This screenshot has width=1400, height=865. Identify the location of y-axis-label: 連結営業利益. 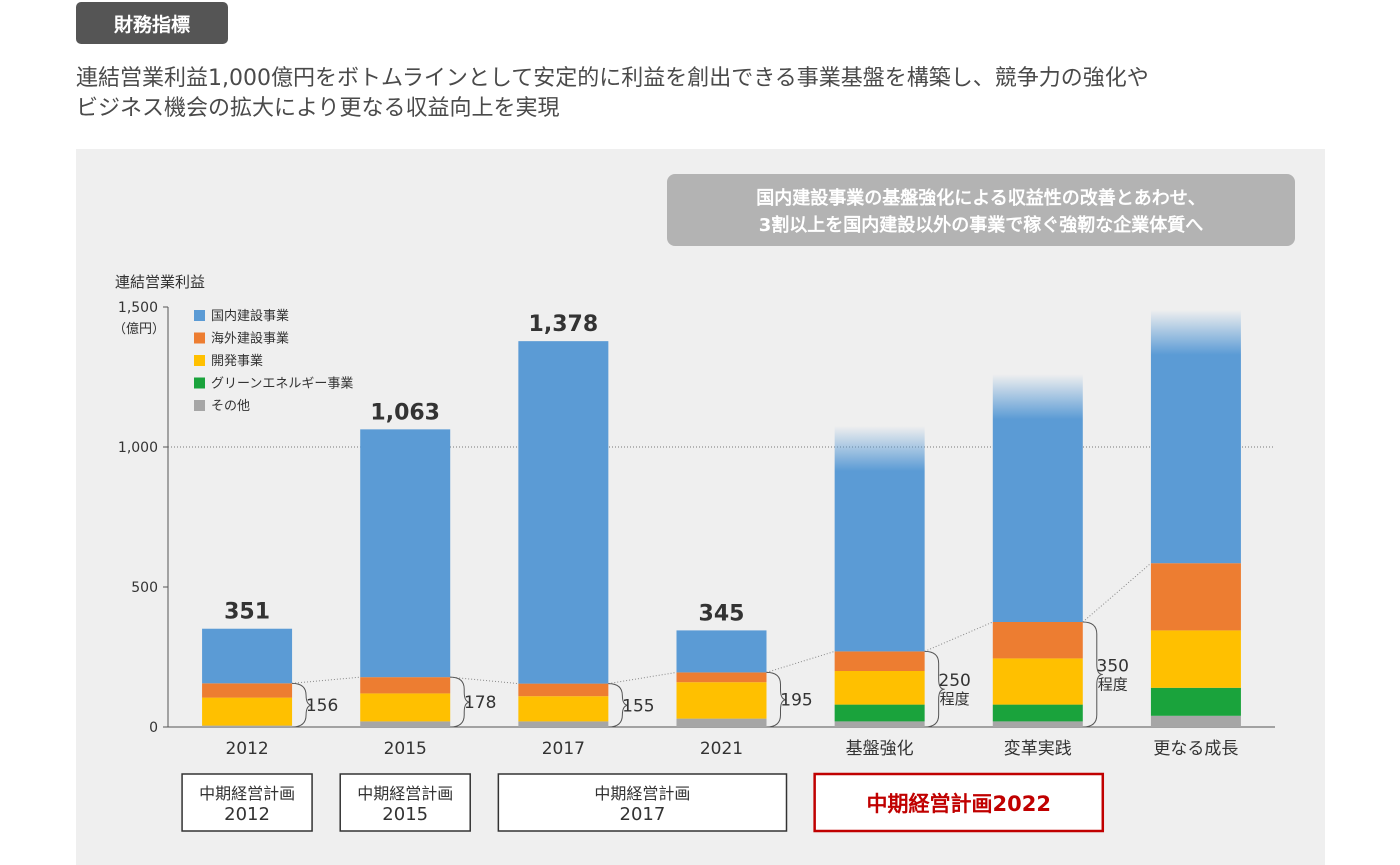
(160, 282).